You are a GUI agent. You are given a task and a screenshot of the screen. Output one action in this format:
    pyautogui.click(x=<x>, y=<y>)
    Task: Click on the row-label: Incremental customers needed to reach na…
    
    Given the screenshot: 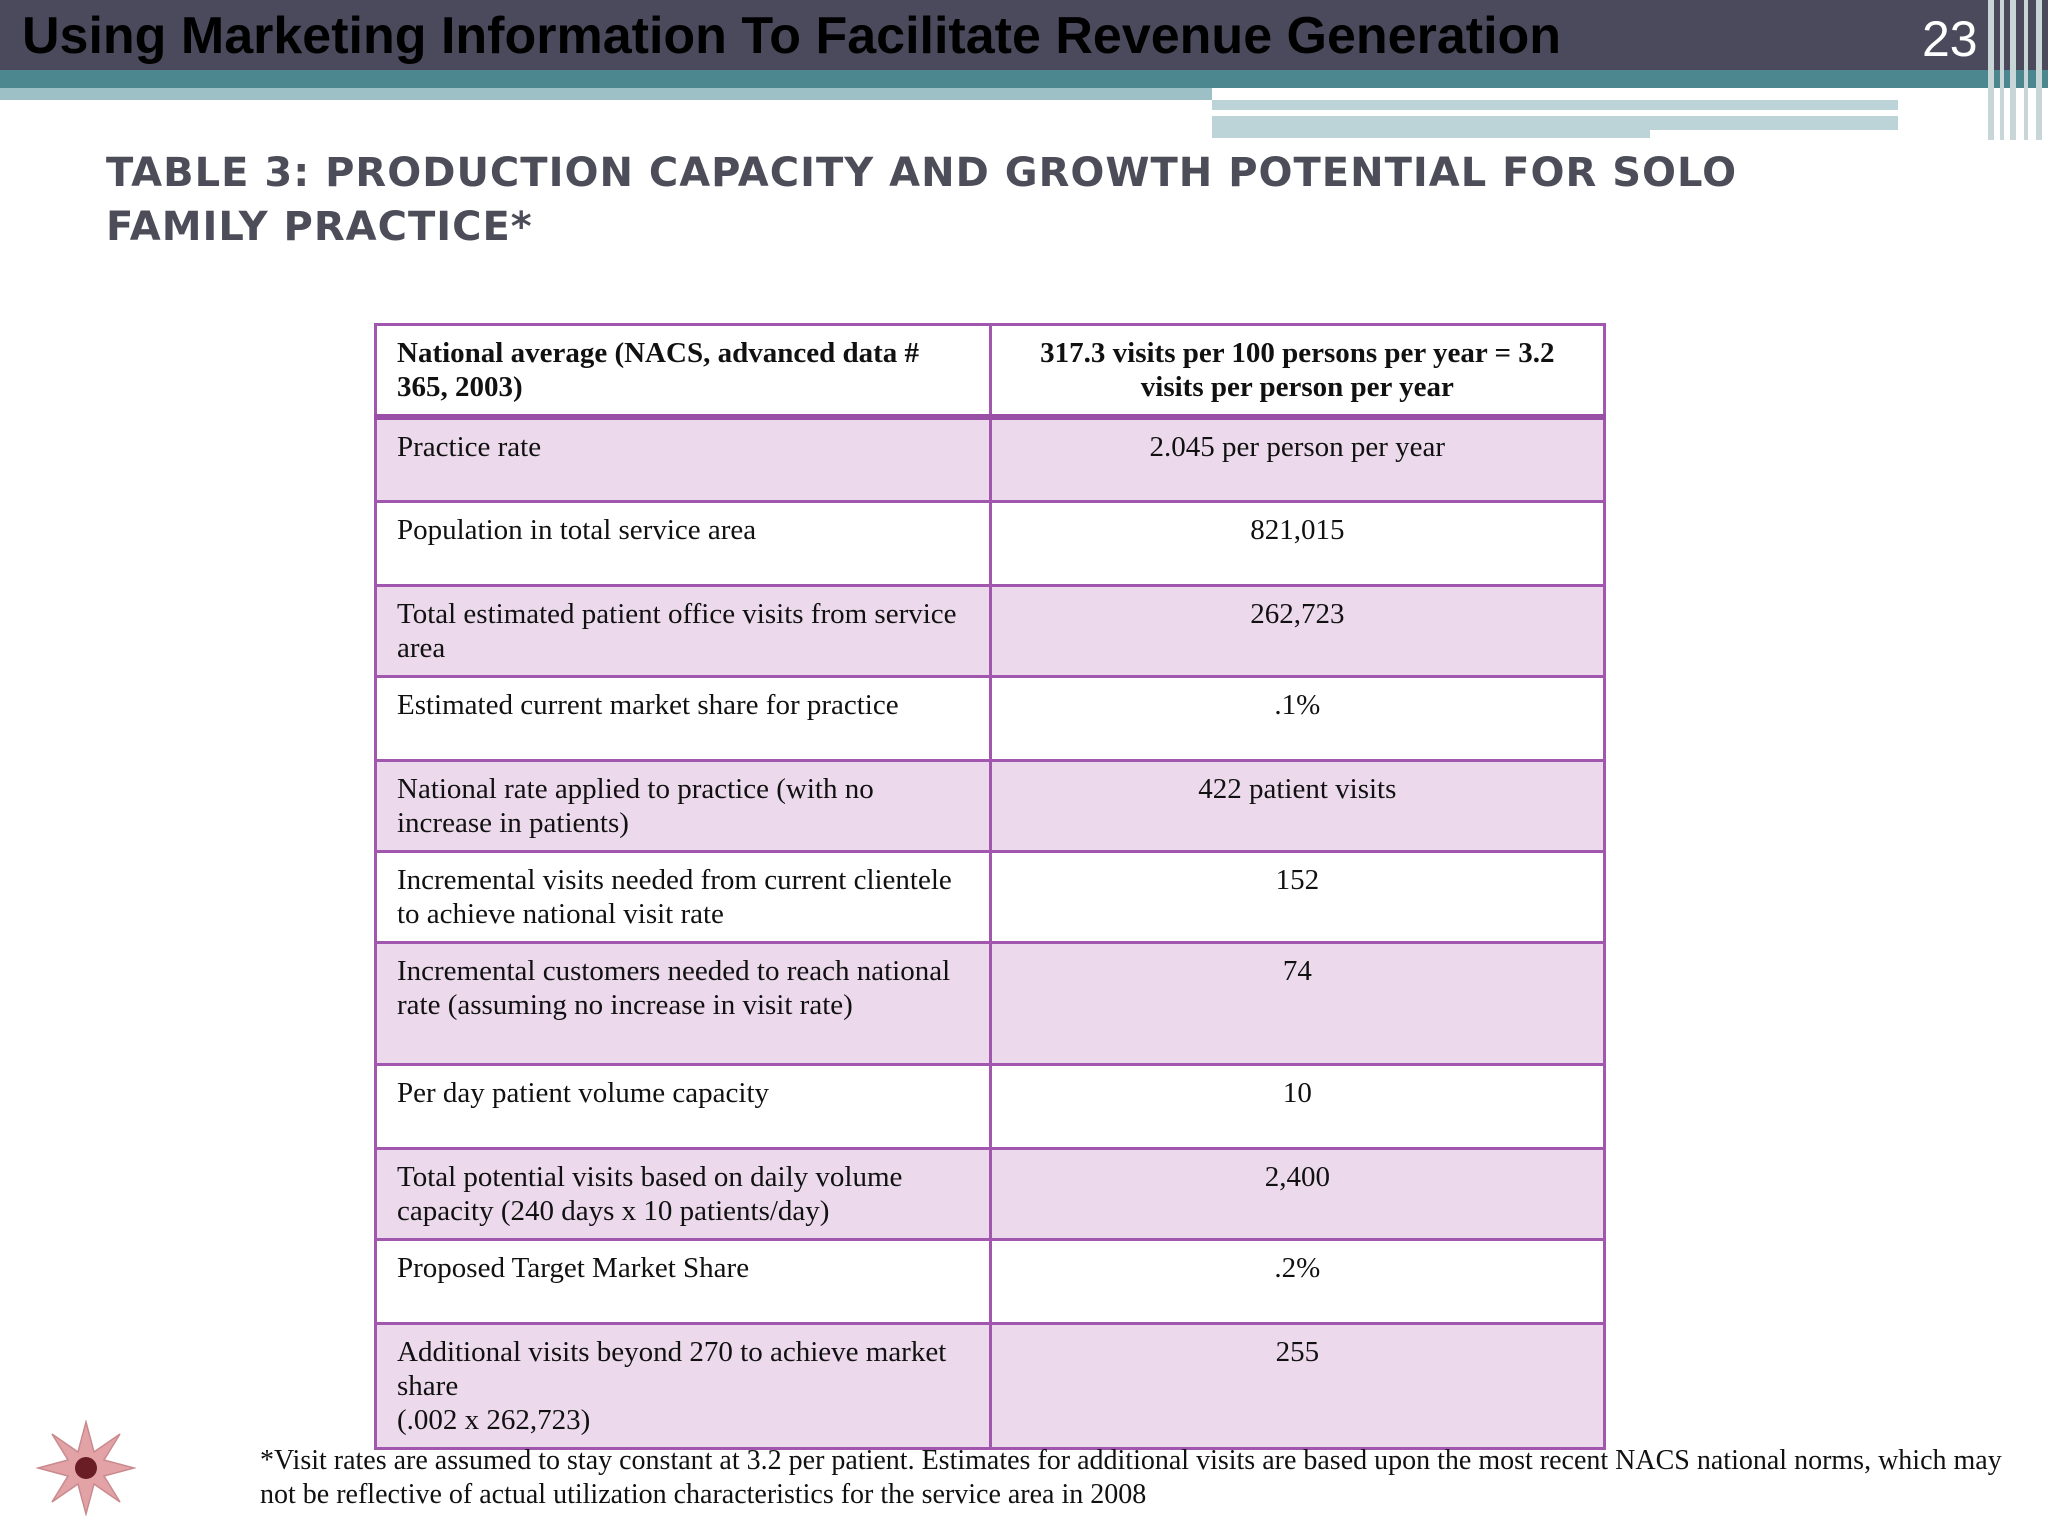 What is the action you would take?
    pyautogui.click(x=683, y=1003)
    